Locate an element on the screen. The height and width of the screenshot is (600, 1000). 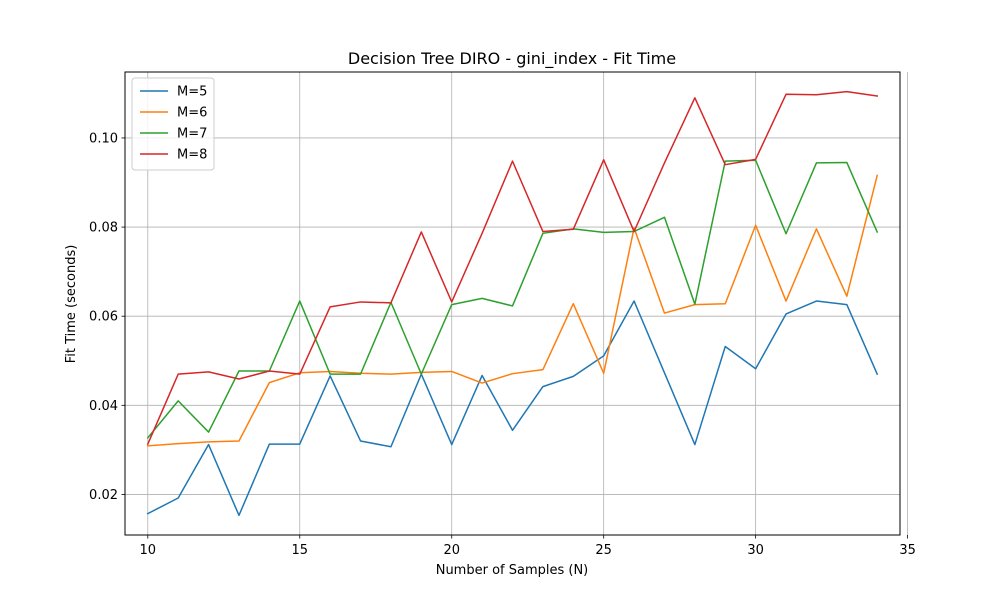
y-axis-label: Fit Time (seconds) is located at coordinates (71, 304).